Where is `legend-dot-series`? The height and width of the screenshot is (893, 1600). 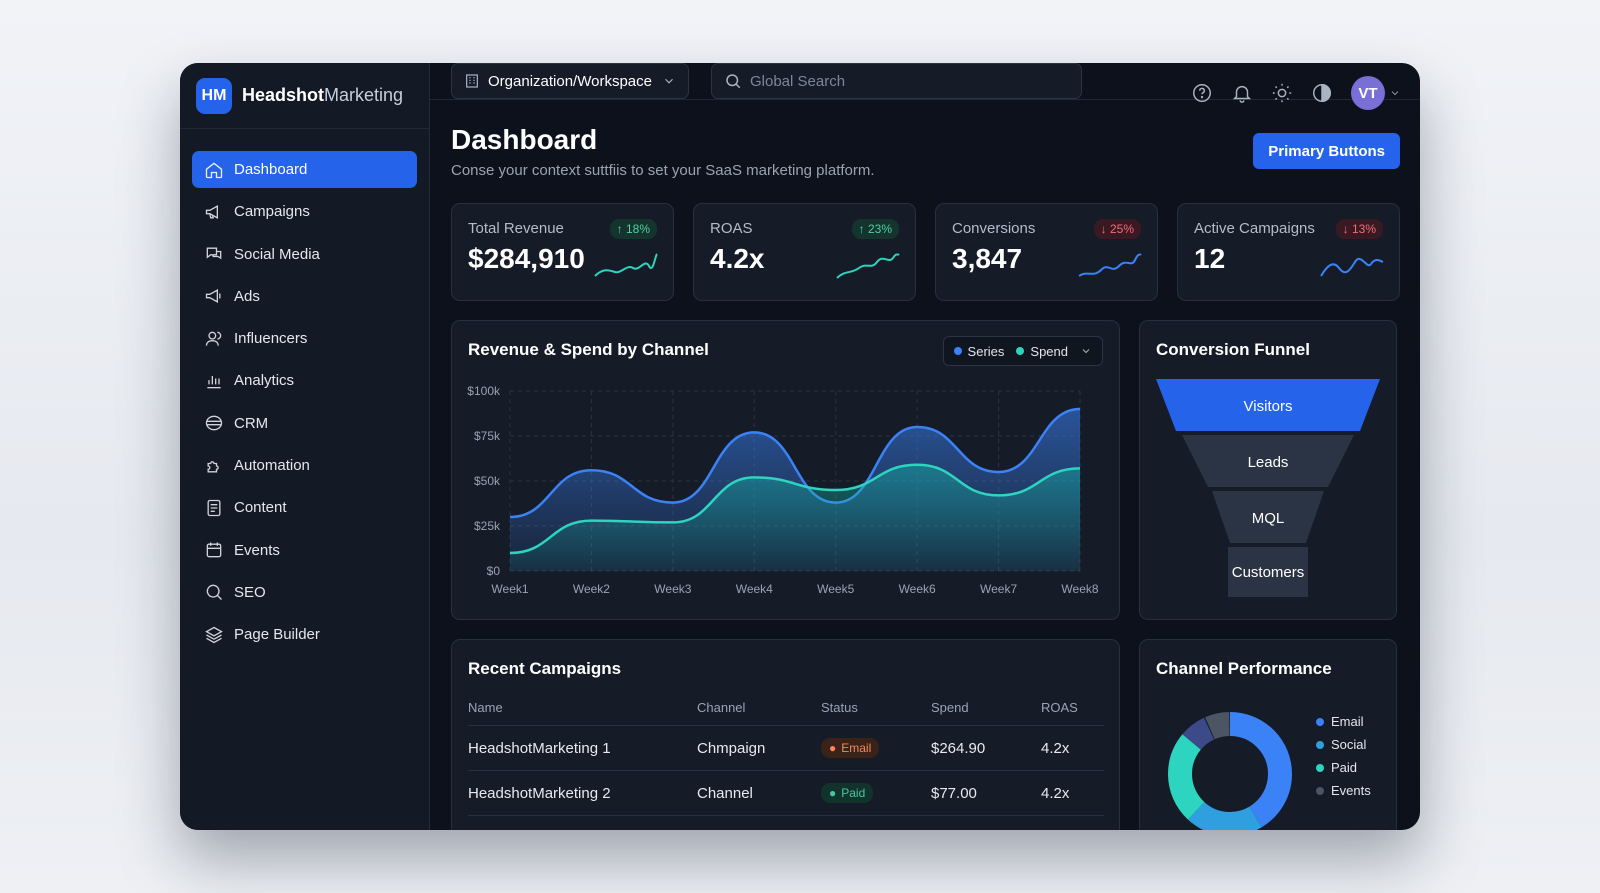
legend-dot-series is located at coordinates (957, 351).